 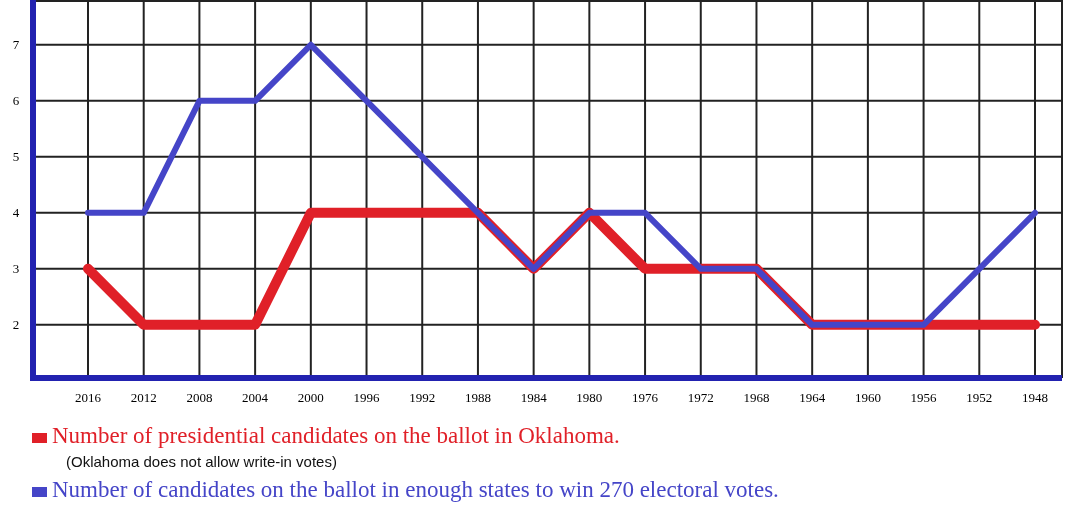 What do you see at coordinates (979, 397) in the screenshot?
I see `x-tick-label: 1952` at bounding box center [979, 397].